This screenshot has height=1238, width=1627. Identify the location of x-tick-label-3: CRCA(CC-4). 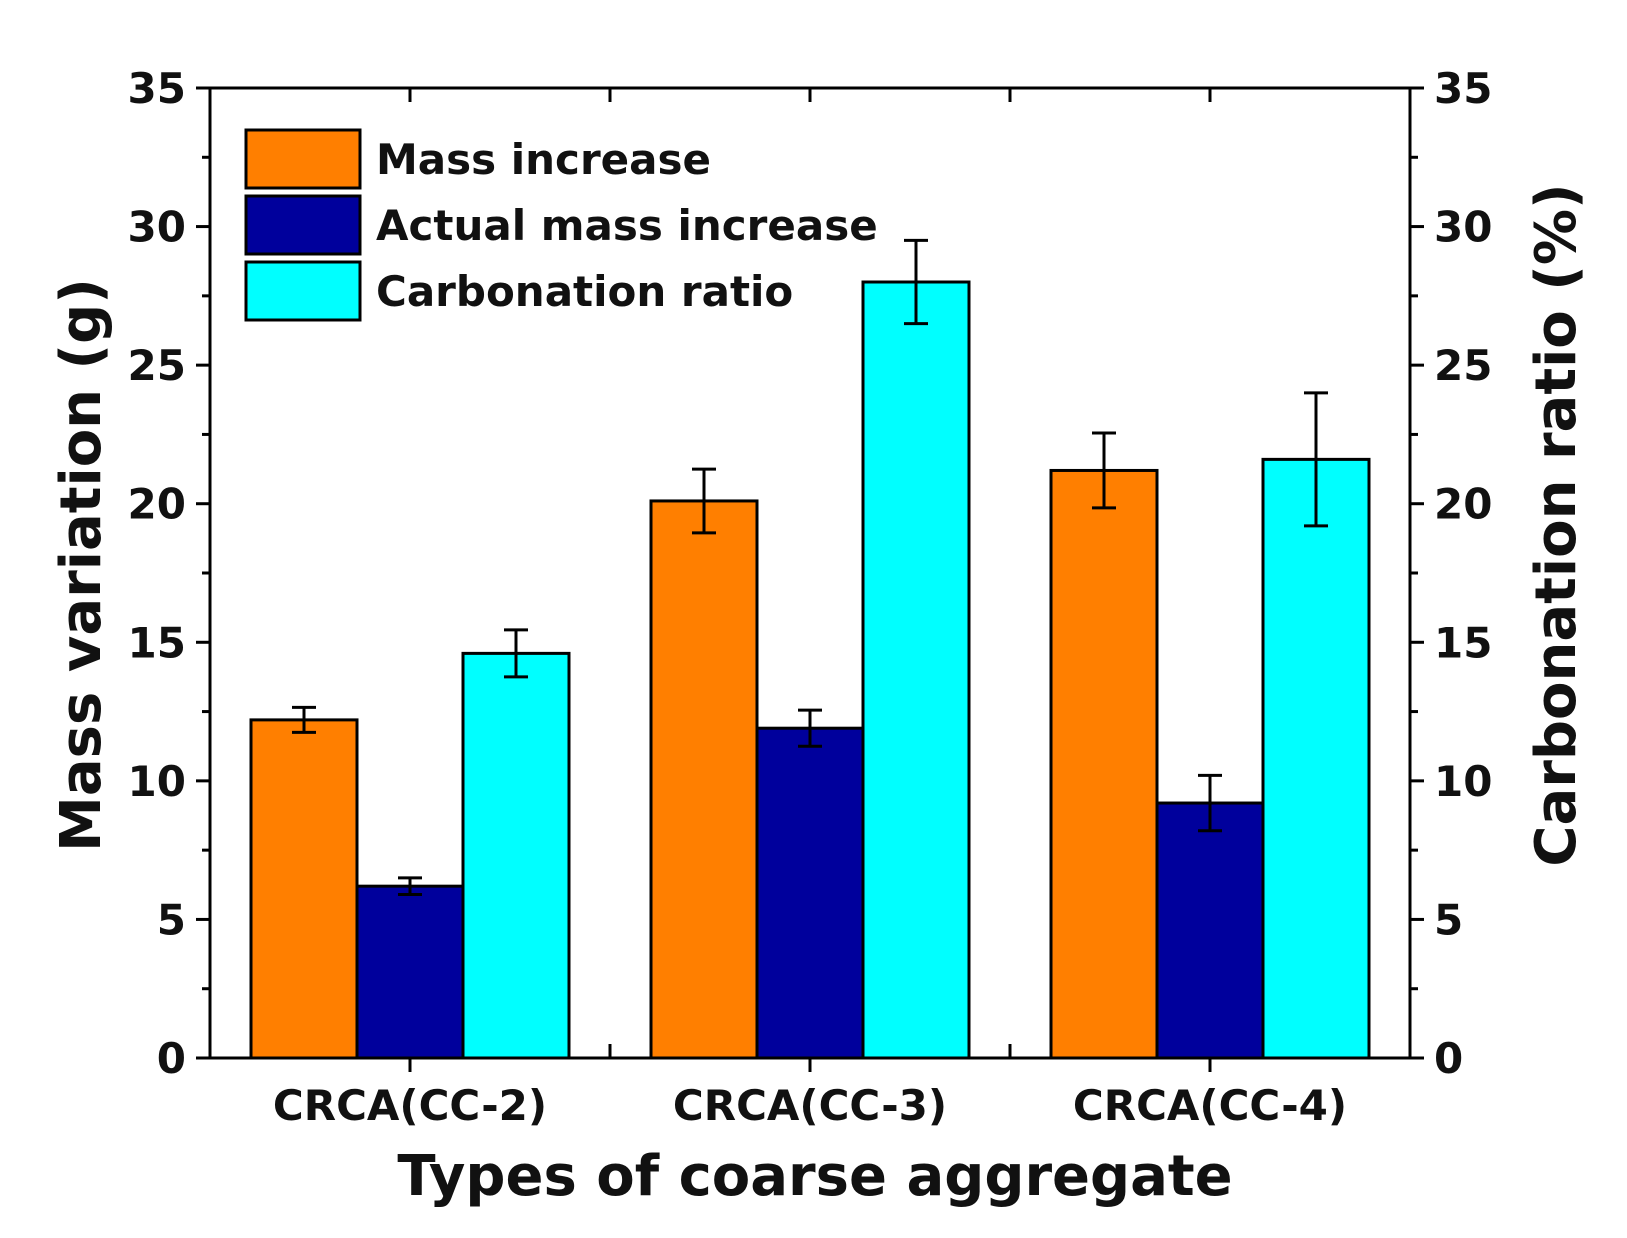
(1210, 1105).